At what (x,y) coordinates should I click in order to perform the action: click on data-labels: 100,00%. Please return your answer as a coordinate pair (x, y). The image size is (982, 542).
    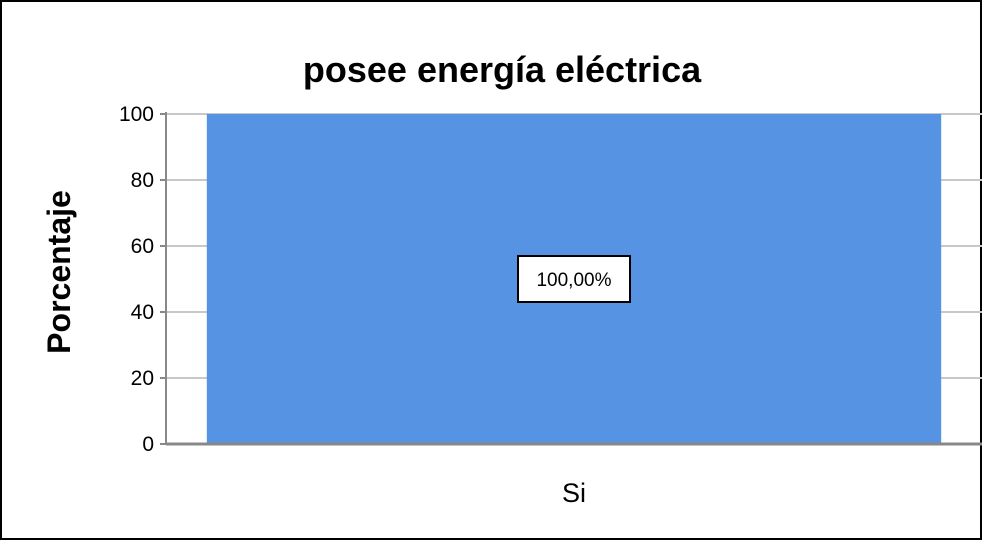
    Looking at the image, I should click on (574, 279).